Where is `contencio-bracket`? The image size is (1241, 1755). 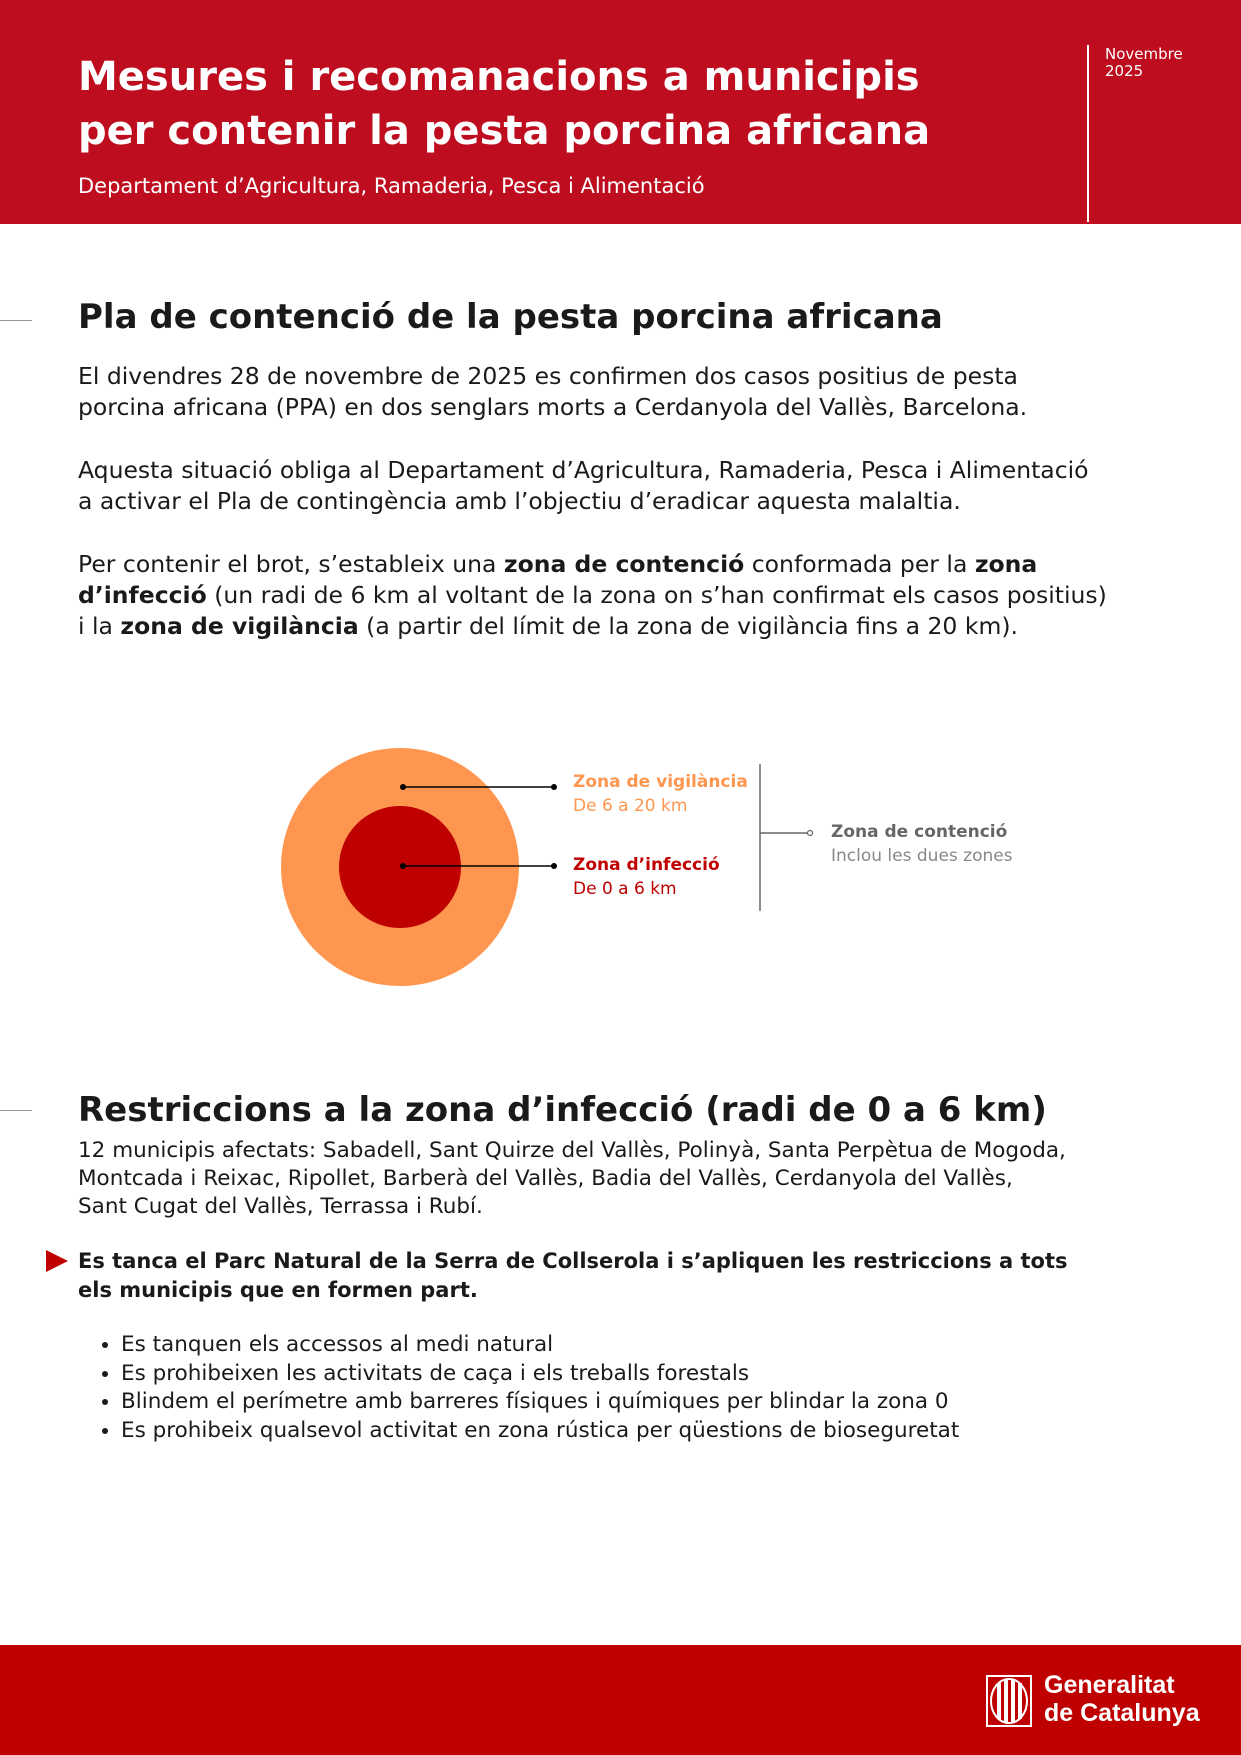 contencio-bracket is located at coordinates (786, 837).